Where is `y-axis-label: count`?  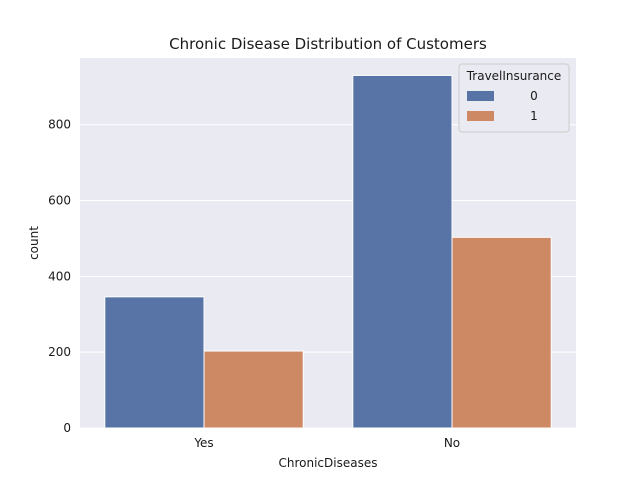 y-axis-label: count is located at coordinates (34, 243).